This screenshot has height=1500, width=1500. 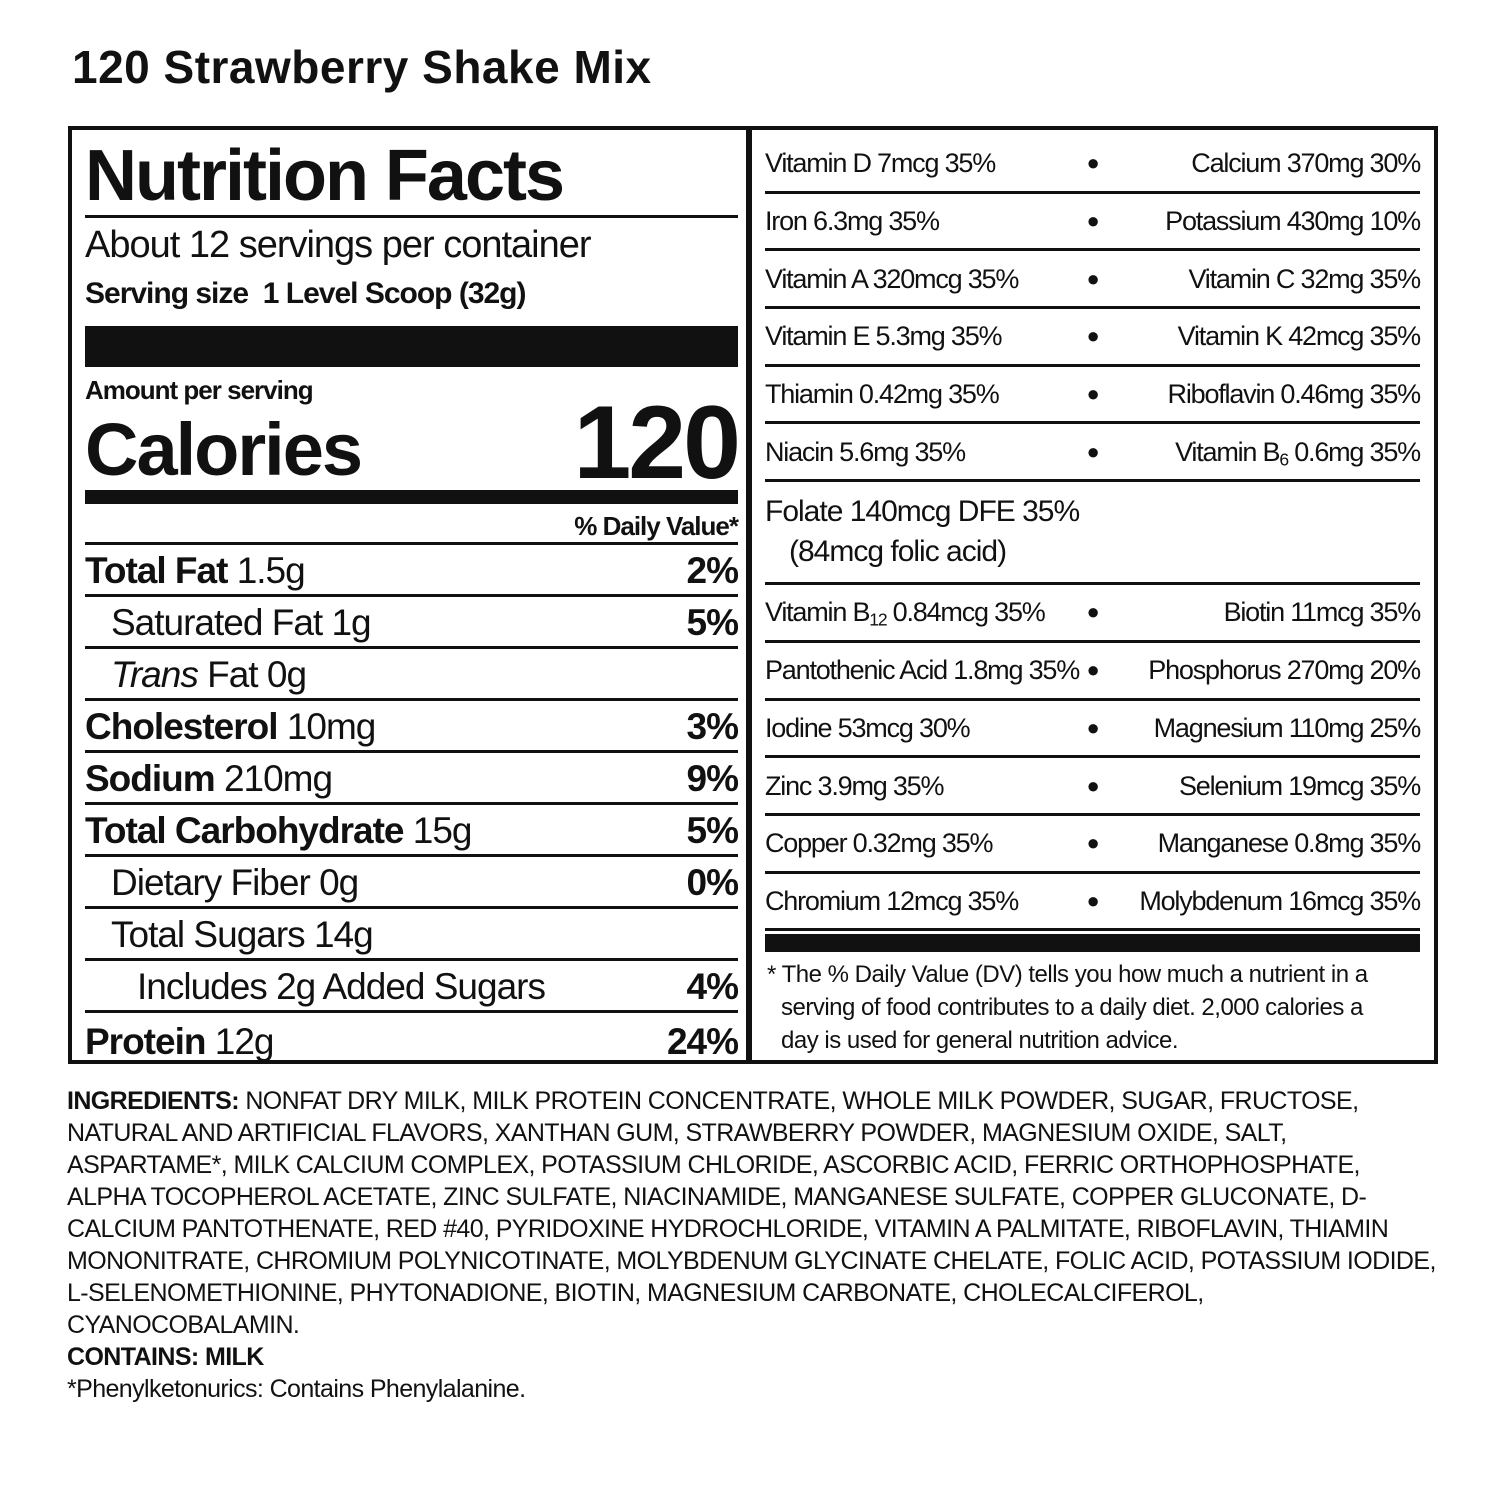 What do you see at coordinates (712, 882) in the screenshot?
I see `daily-value-percent: 0%` at bounding box center [712, 882].